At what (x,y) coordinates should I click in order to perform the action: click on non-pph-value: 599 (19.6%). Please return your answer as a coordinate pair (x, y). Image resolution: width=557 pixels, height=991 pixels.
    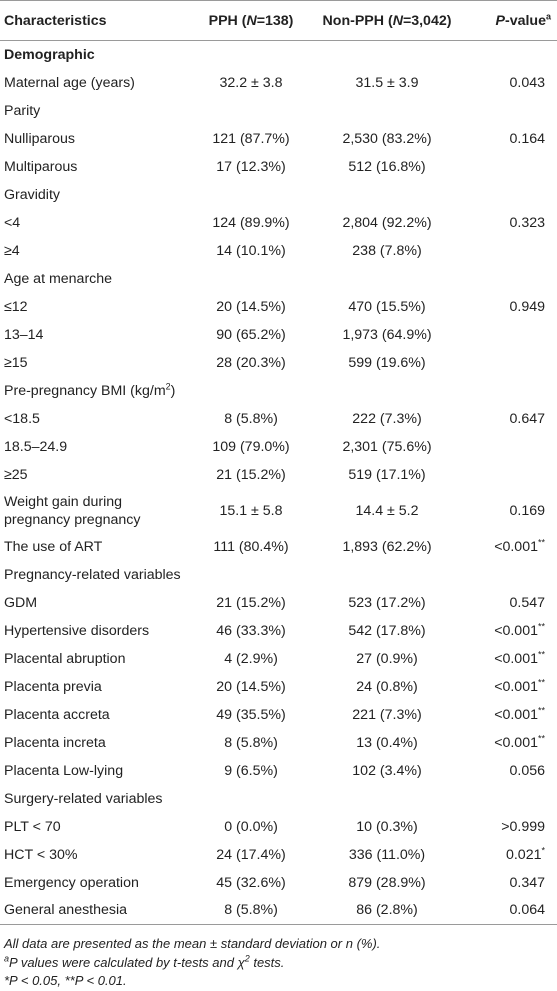
    Looking at the image, I should click on (387, 362).